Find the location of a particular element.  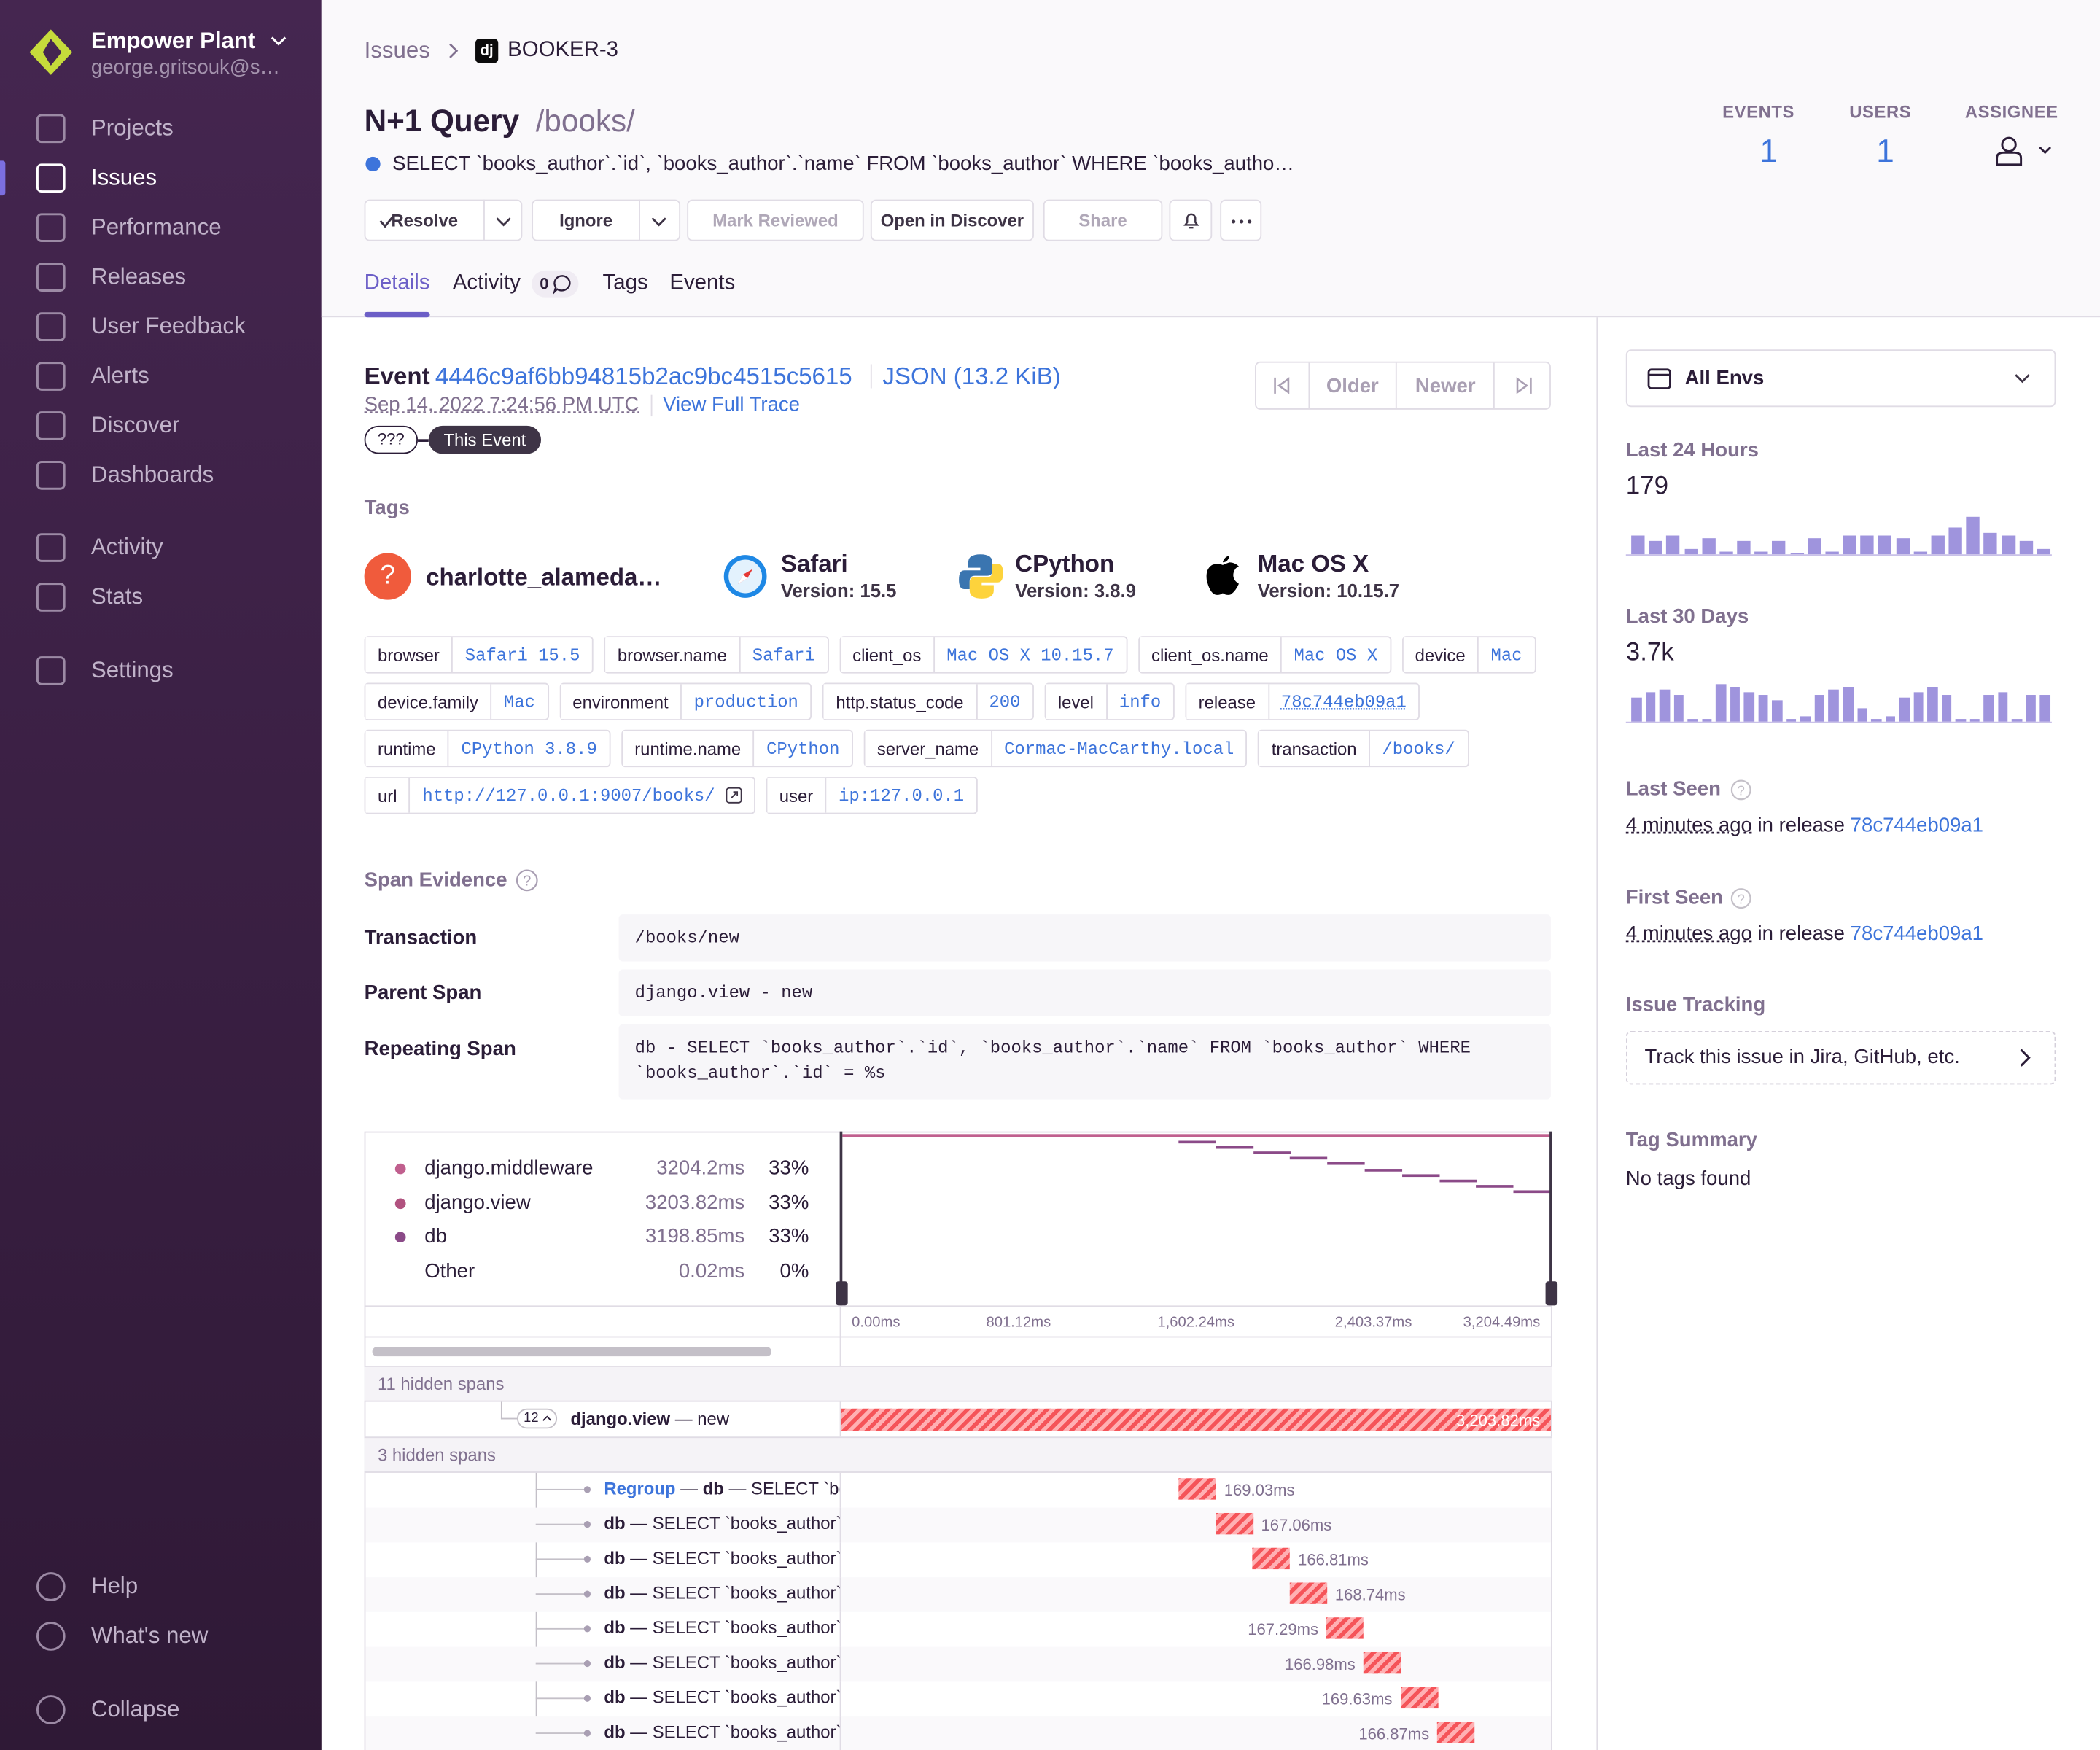

tag-key: release is located at coordinates (1227, 702).